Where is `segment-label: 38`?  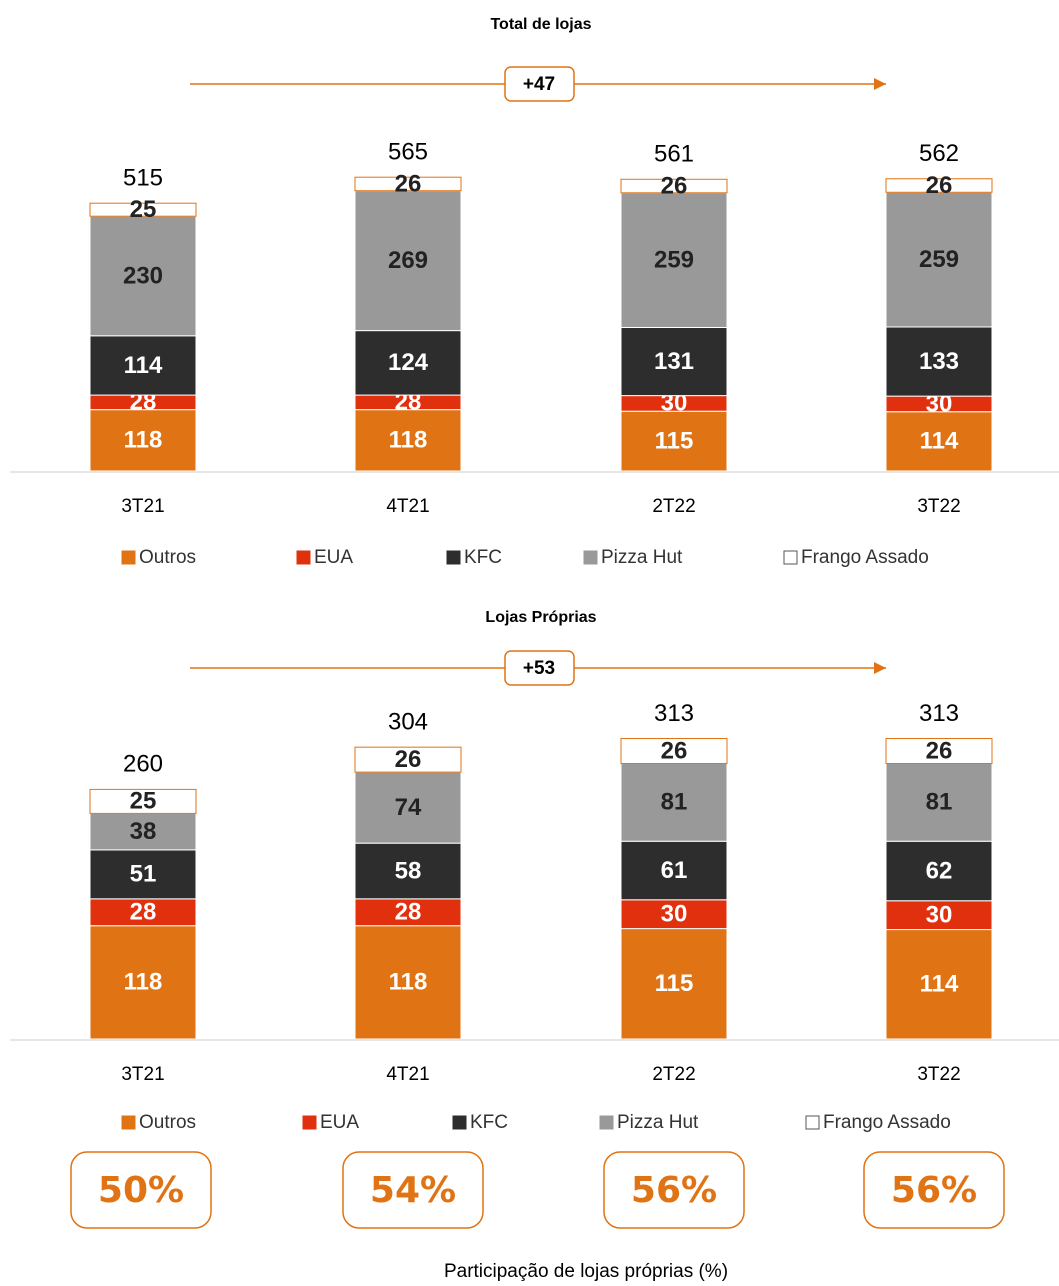 segment-label: 38 is located at coordinates (143, 831).